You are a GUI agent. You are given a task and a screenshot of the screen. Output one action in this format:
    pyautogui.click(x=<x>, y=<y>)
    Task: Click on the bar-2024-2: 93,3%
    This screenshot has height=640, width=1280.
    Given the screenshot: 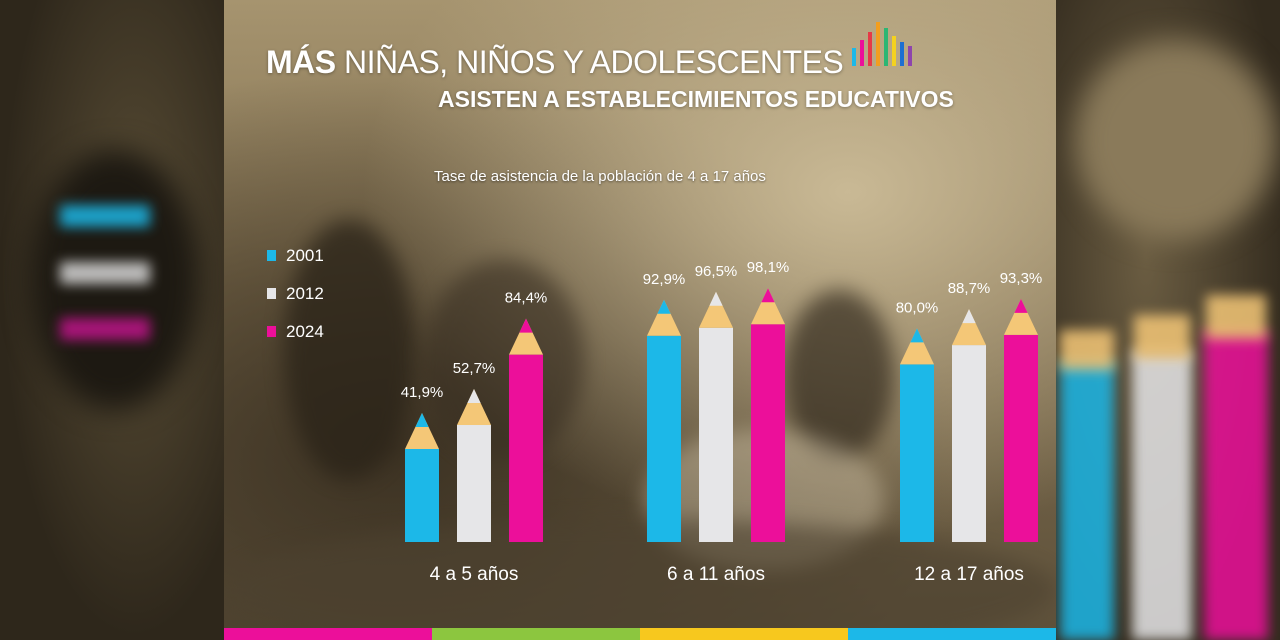 What is the action you would take?
    pyautogui.click(x=1021, y=406)
    